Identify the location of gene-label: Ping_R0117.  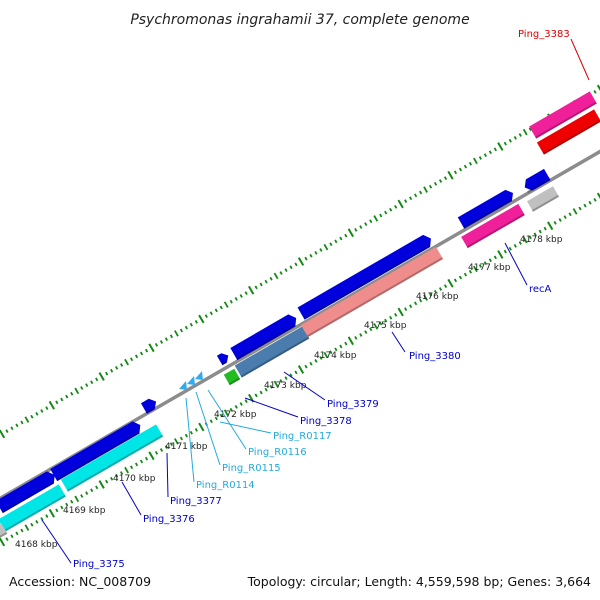
(302, 436).